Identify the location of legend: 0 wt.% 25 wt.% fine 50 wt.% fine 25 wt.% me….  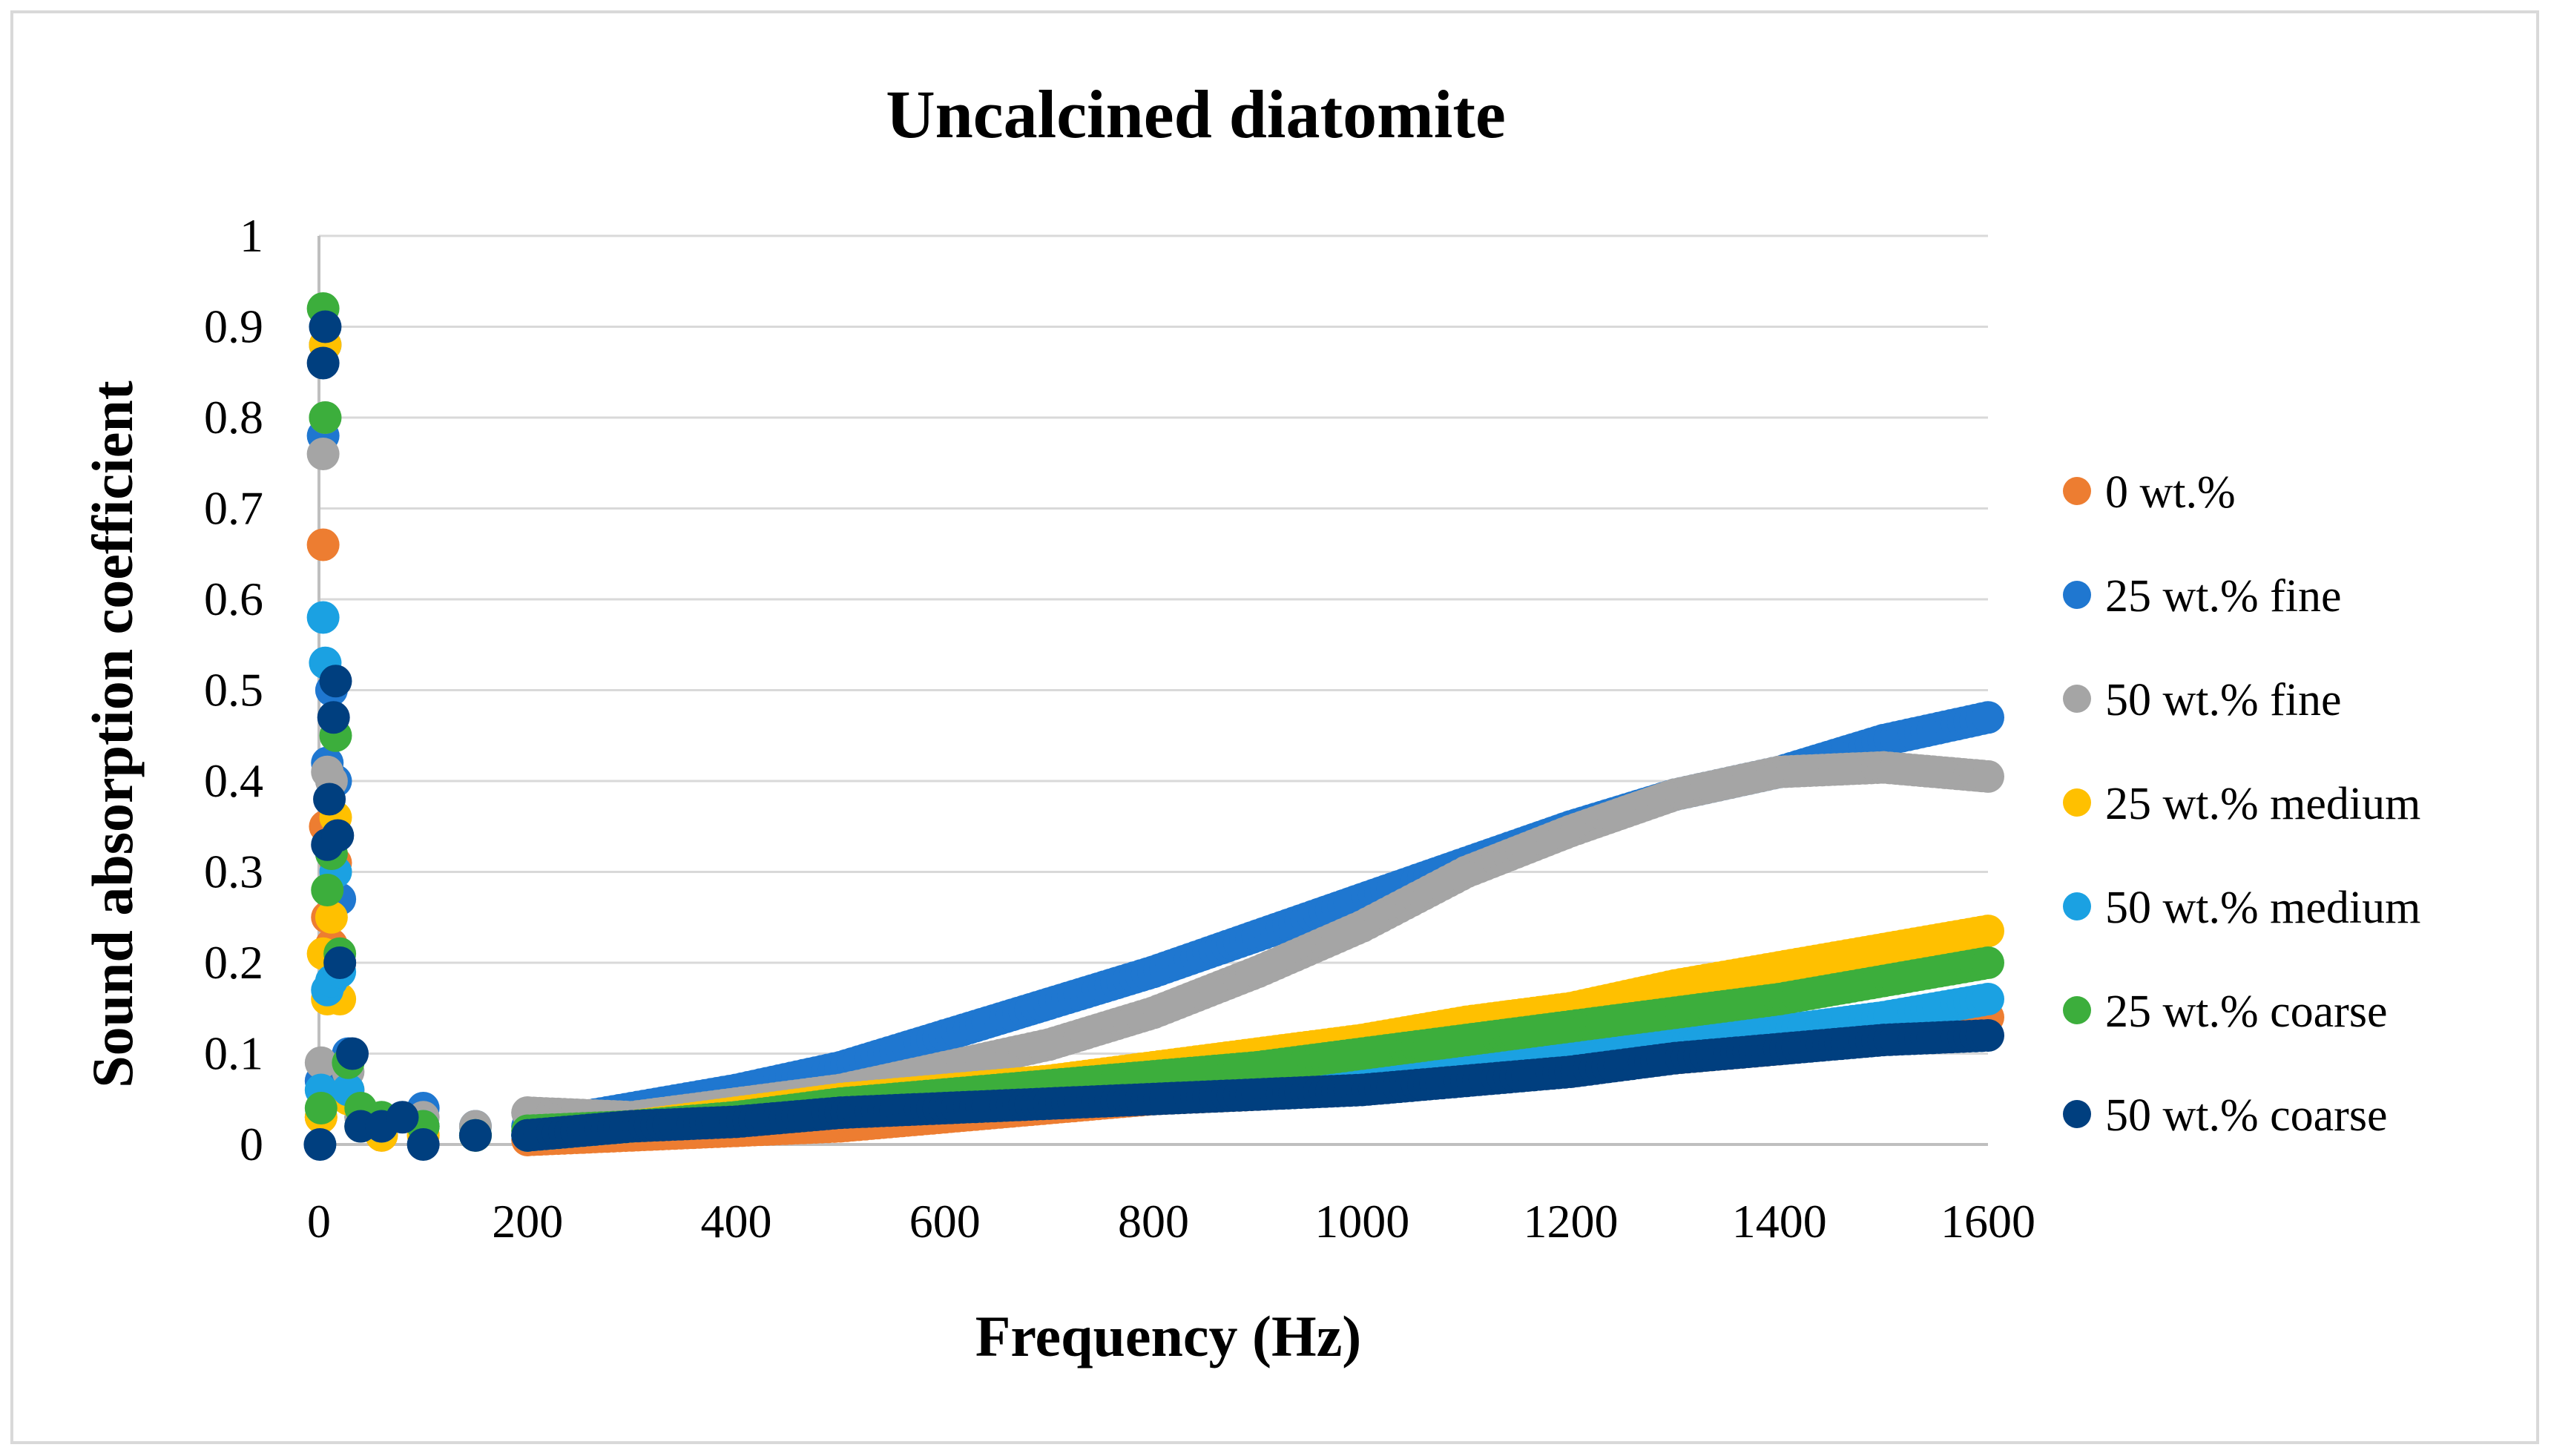
(2241, 804).